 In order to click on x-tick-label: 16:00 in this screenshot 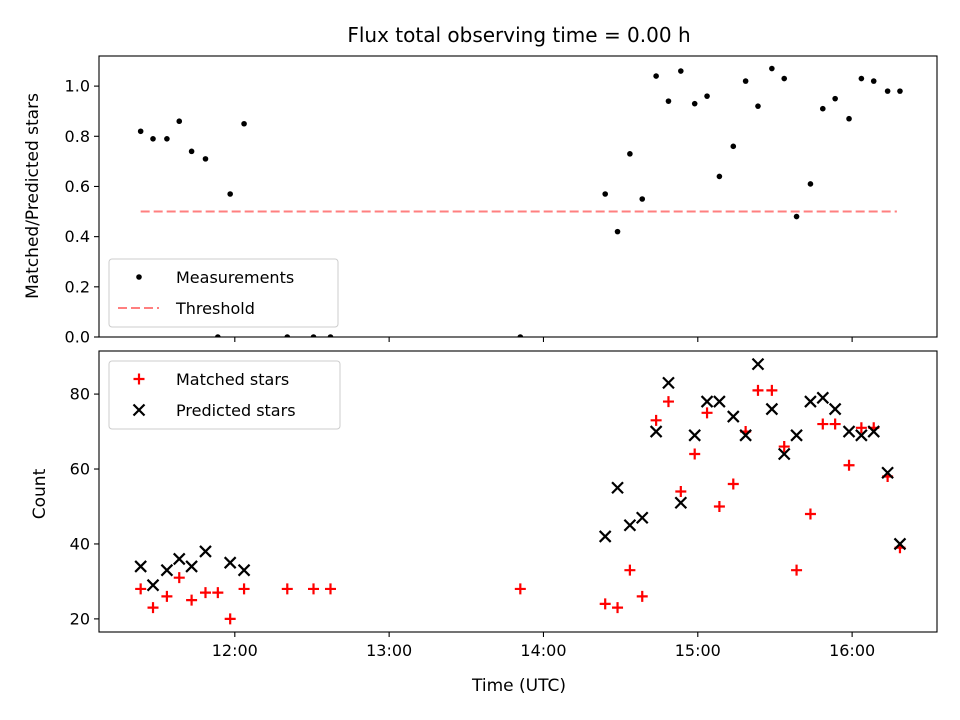, I will do `click(852, 650)`.